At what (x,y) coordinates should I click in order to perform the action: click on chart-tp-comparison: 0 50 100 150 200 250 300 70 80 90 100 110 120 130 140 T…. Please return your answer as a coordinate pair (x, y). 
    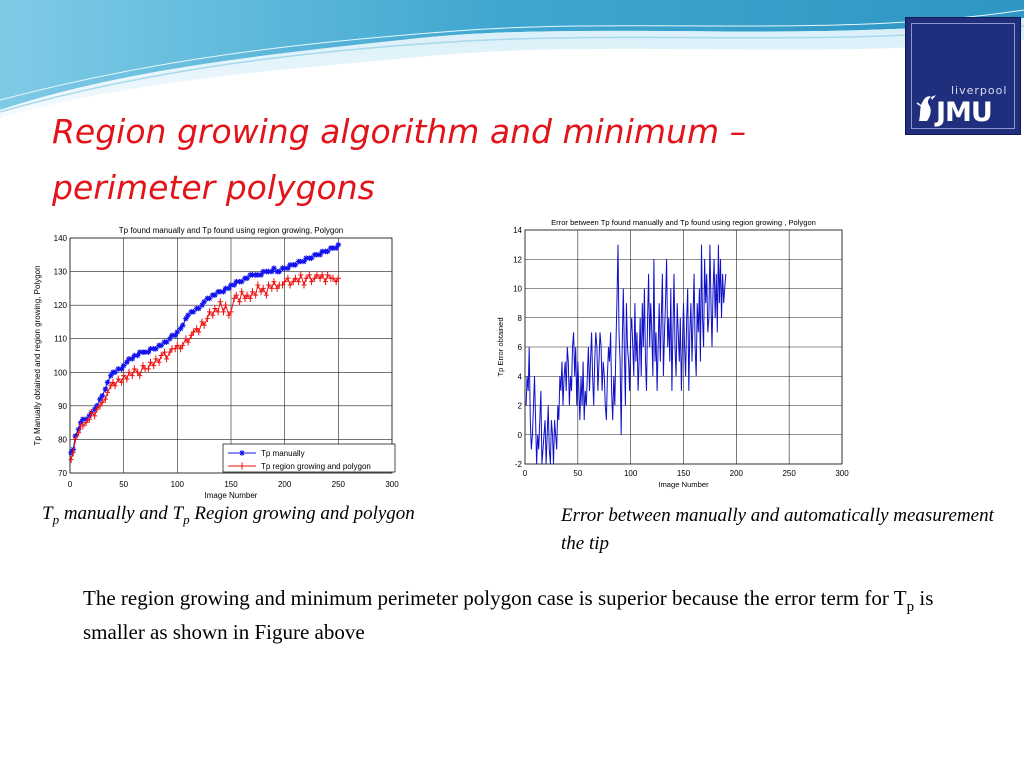
    Looking at the image, I should click on (216, 363).